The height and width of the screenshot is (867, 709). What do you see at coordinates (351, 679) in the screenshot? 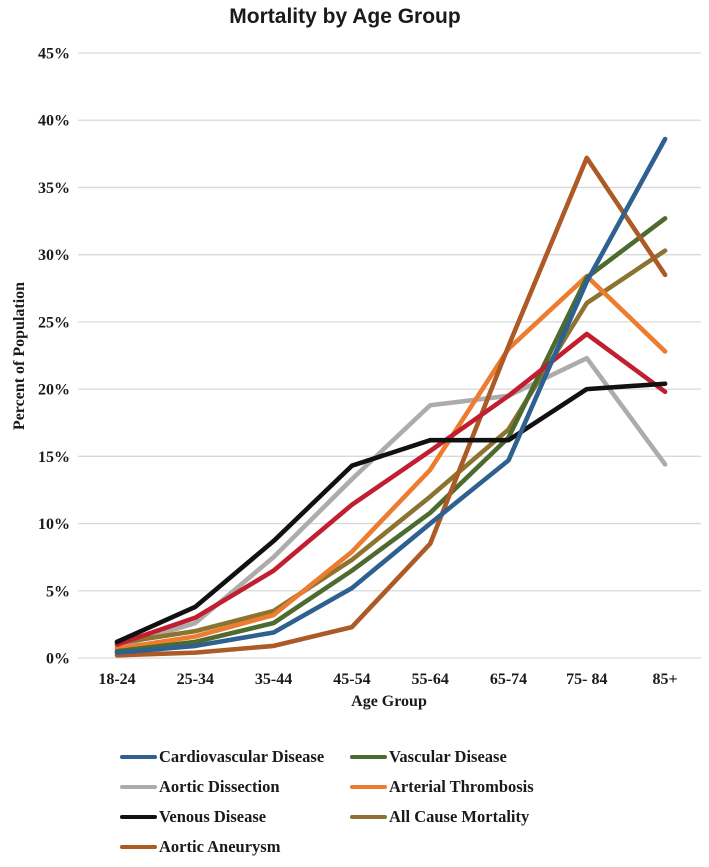
I see `x-tick-45-54: 45-54` at bounding box center [351, 679].